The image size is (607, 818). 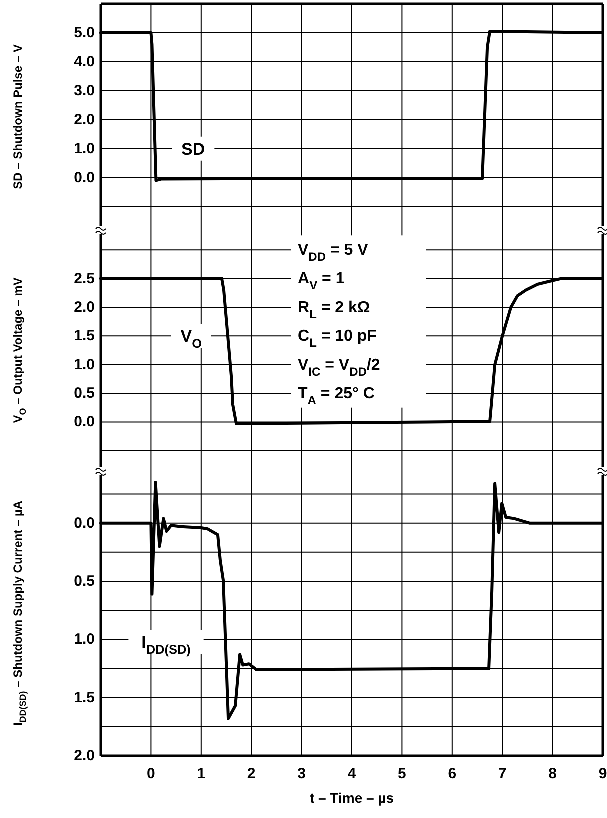 What do you see at coordinates (339, 367) in the screenshot?
I see `annotation: V$_{IC}$ = V$_{DD}$/2` at bounding box center [339, 367].